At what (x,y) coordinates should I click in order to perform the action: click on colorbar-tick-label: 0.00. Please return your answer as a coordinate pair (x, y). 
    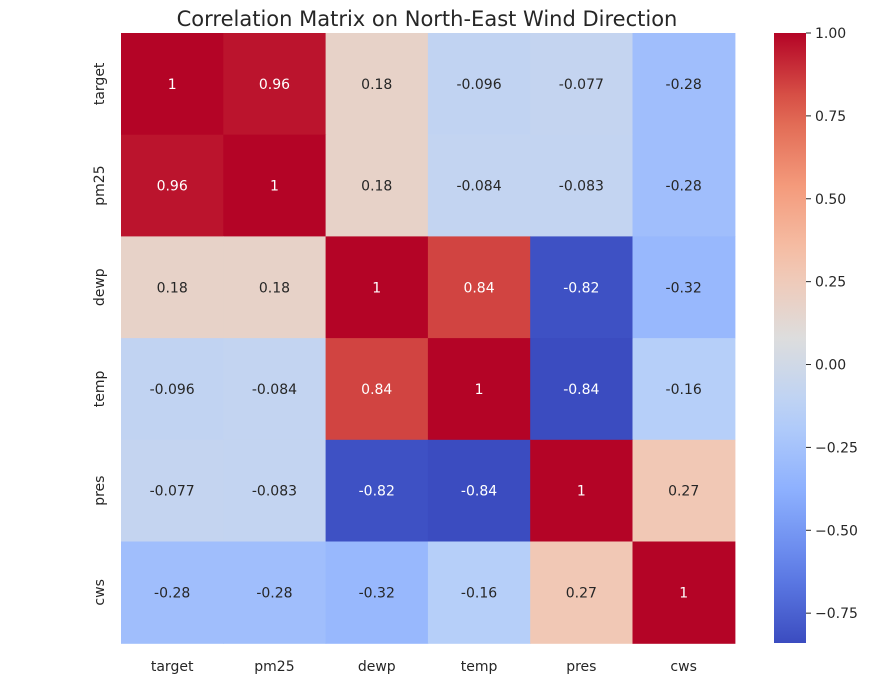
    Looking at the image, I should click on (830, 366).